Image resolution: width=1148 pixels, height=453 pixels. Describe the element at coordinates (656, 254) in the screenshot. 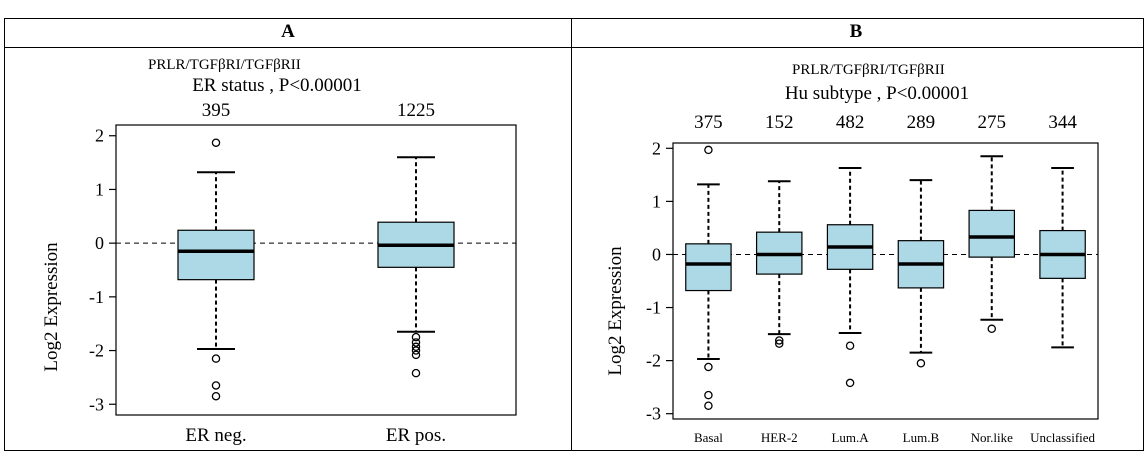

I see `chart-b-y-tick-label: 0` at that location.